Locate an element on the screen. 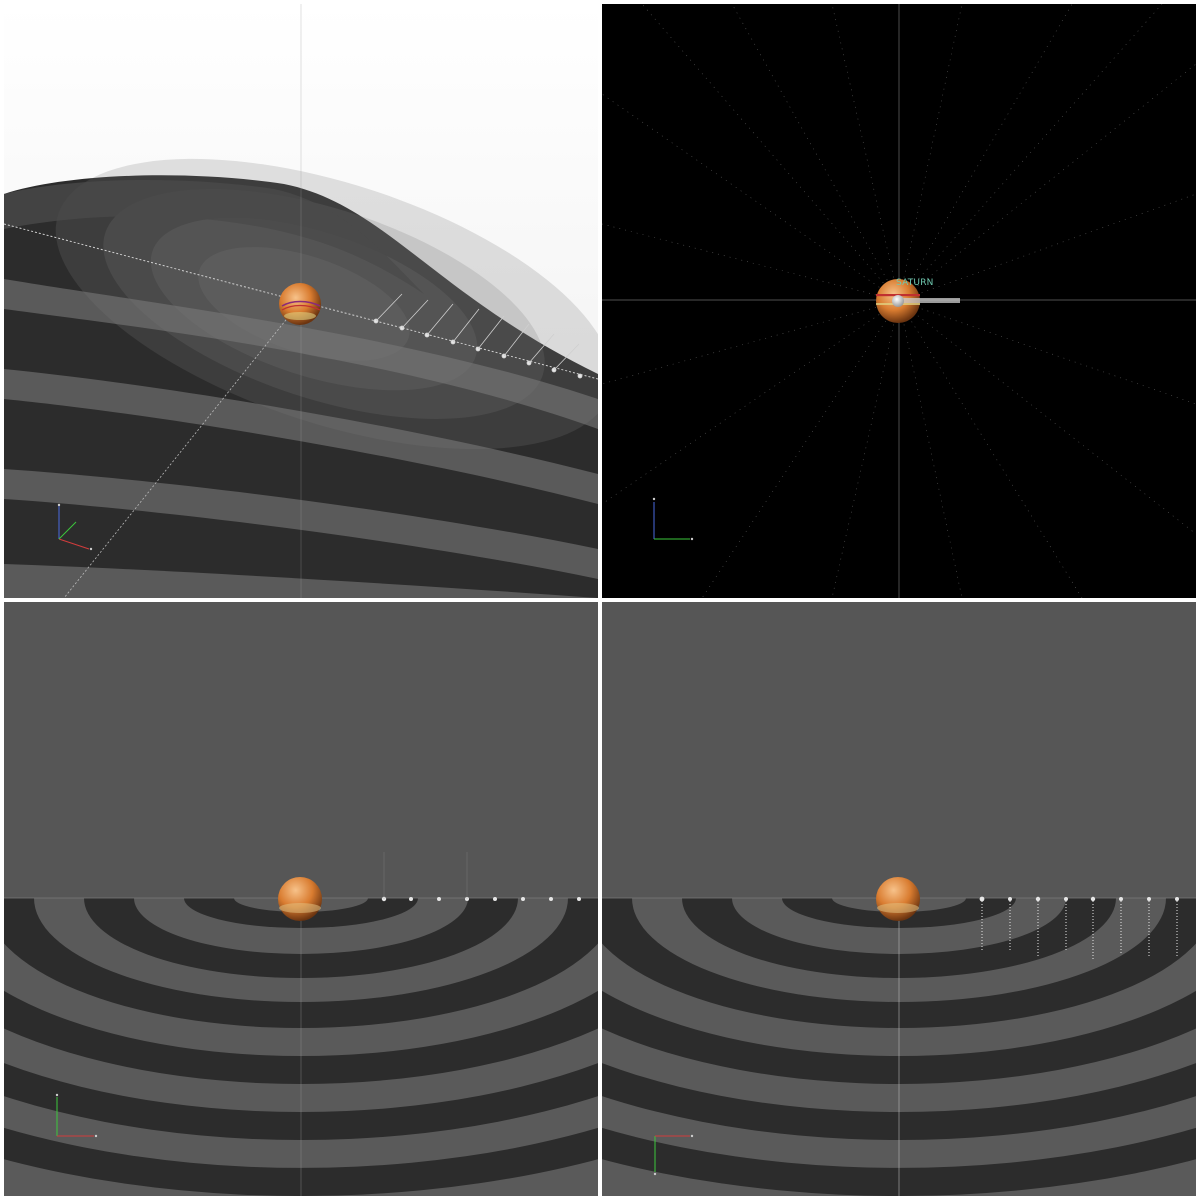 This screenshot has height=1200, width=1200. moon-marker-icon is located at coordinates (898, 301).